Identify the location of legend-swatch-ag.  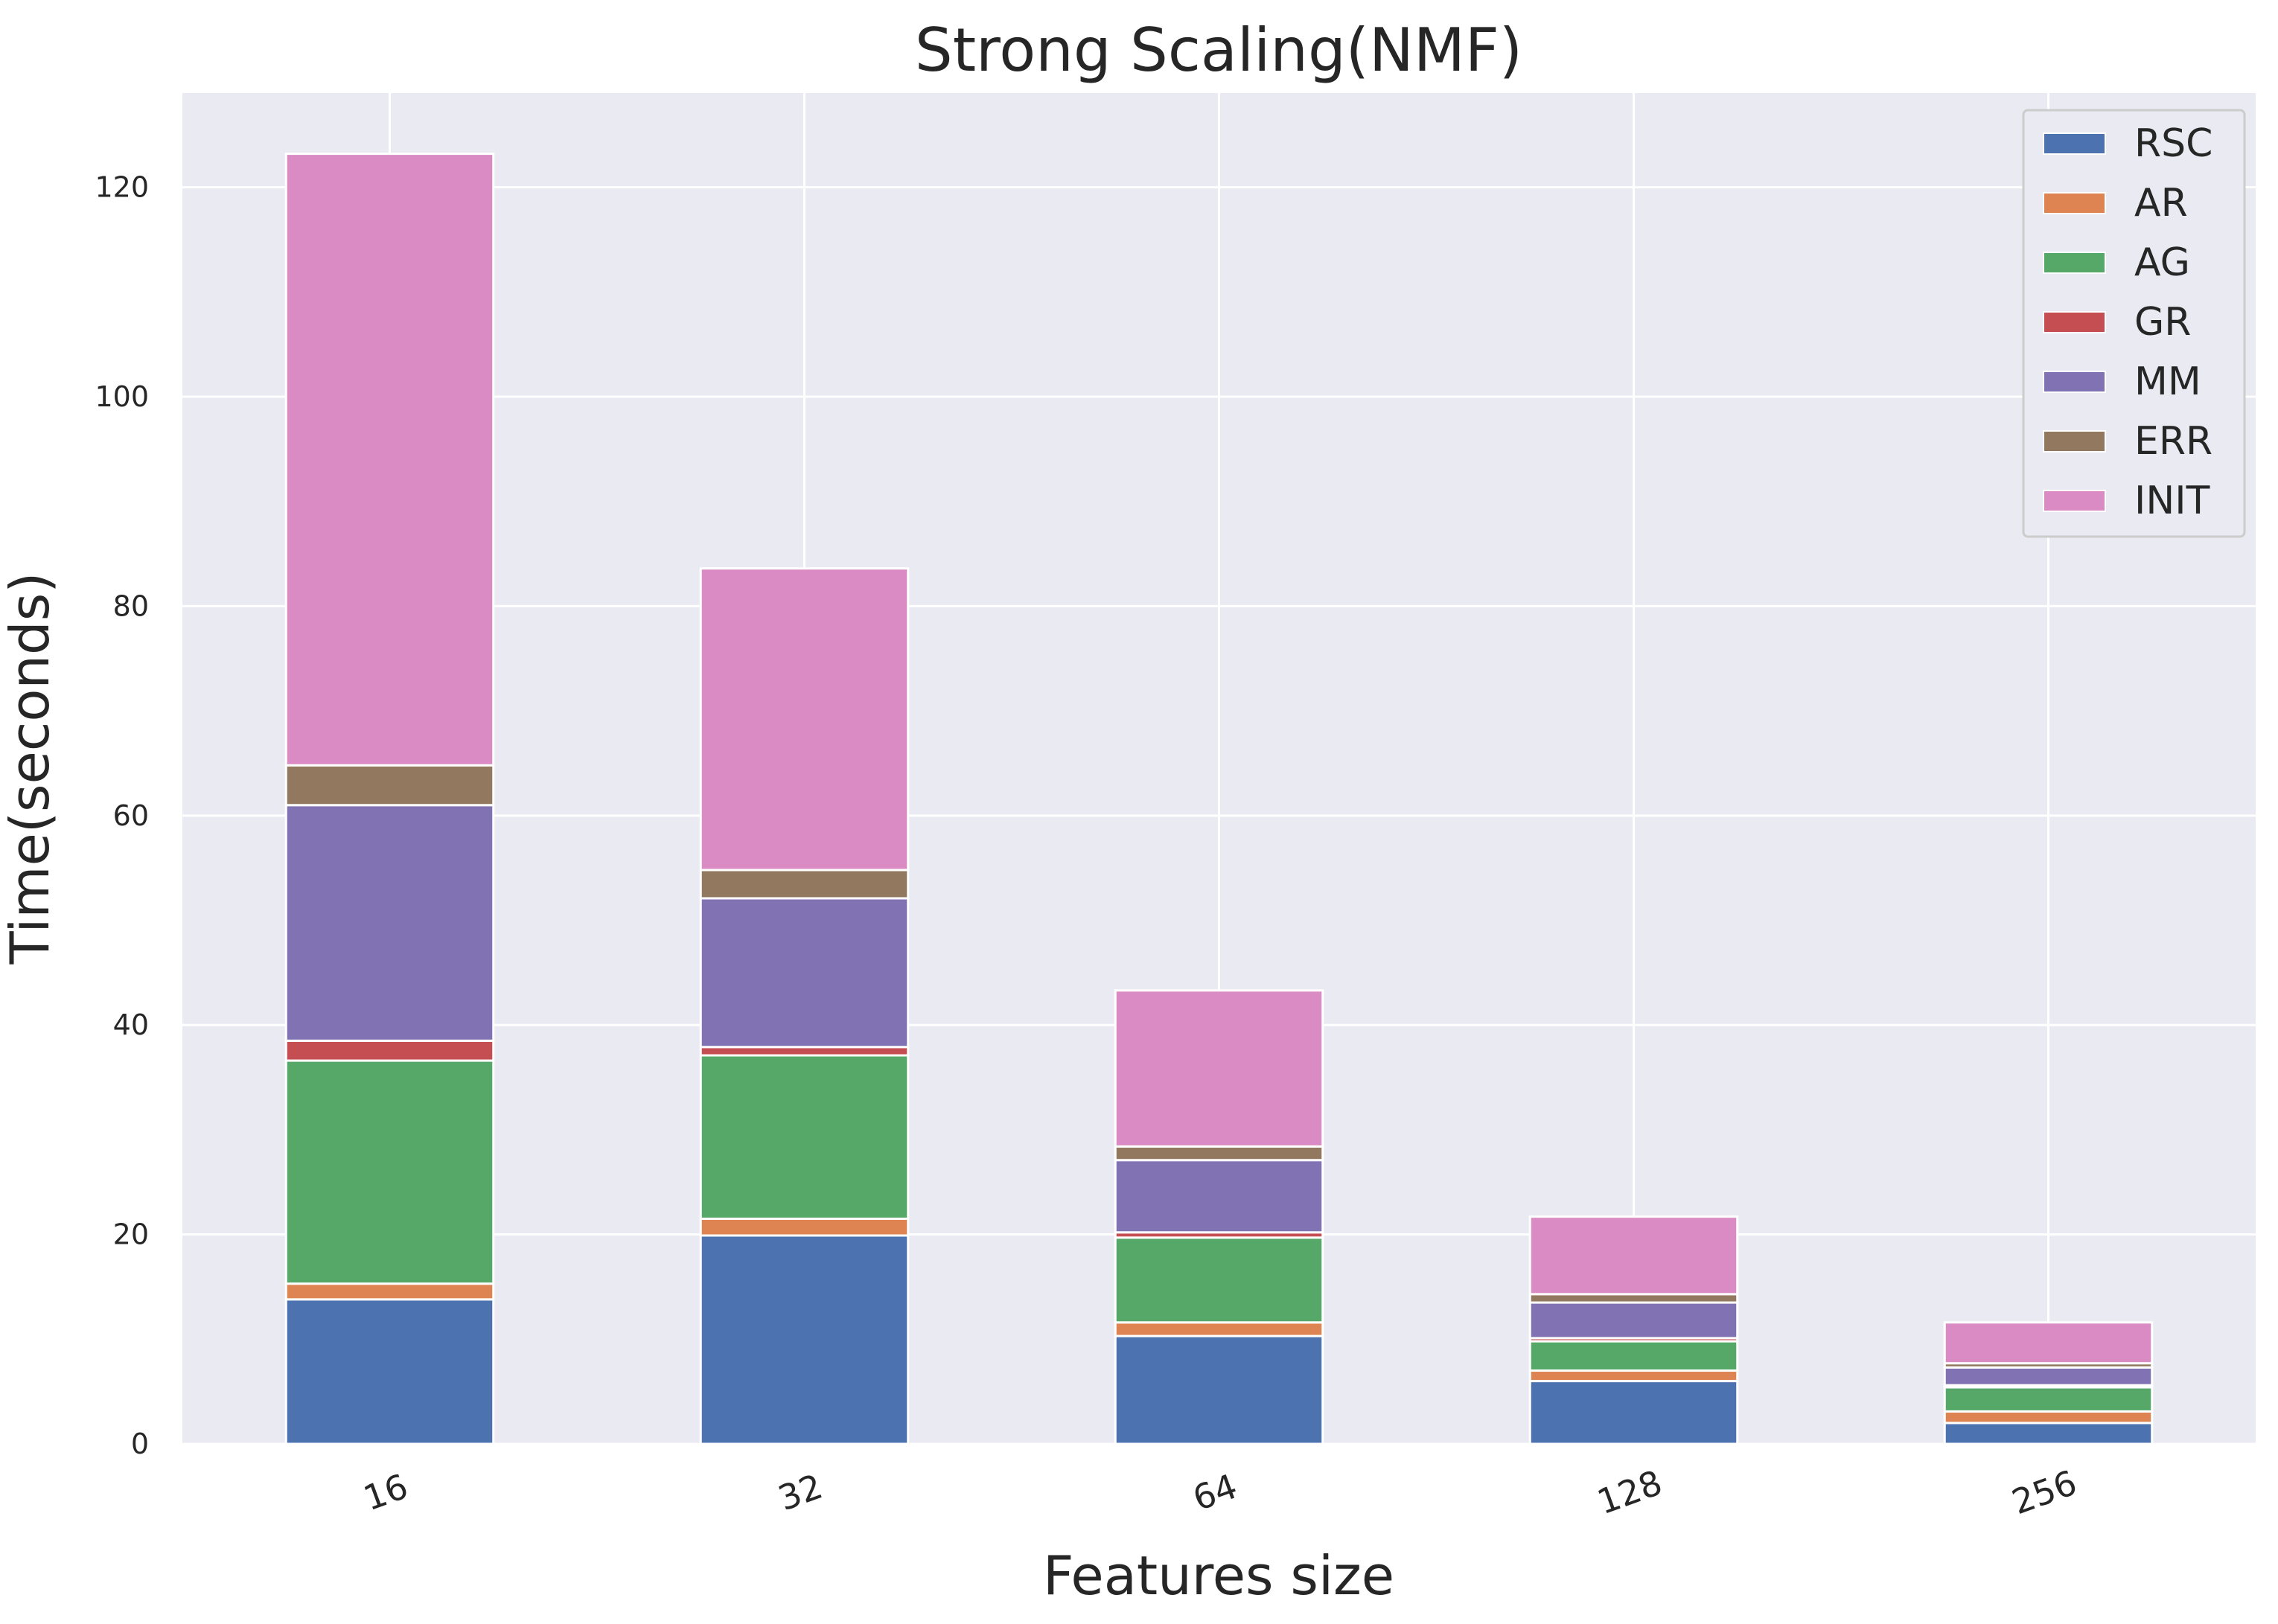
(2074, 263).